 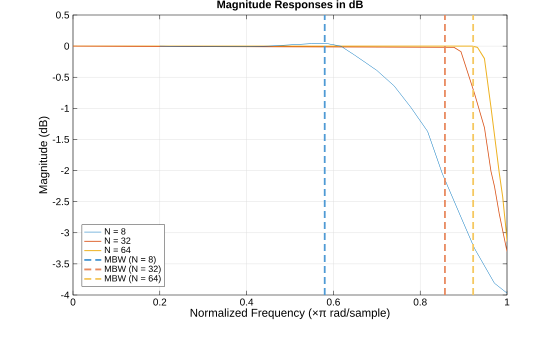 I want to click on x-tick-label: 0.2, so click(x=159, y=302).